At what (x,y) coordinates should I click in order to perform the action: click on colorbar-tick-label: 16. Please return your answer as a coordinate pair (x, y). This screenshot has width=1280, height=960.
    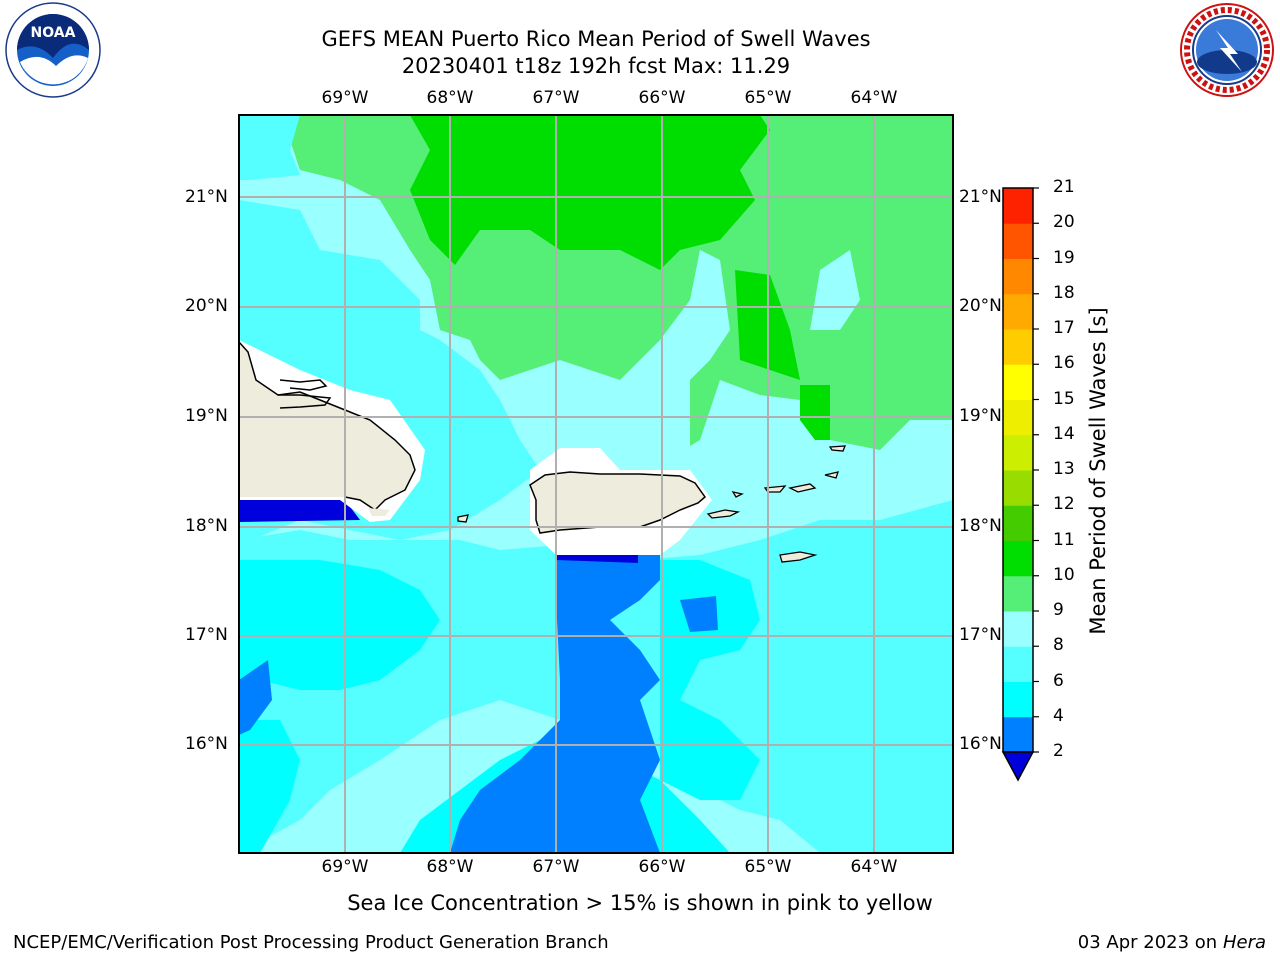
    Looking at the image, I should click on (1064, 363).